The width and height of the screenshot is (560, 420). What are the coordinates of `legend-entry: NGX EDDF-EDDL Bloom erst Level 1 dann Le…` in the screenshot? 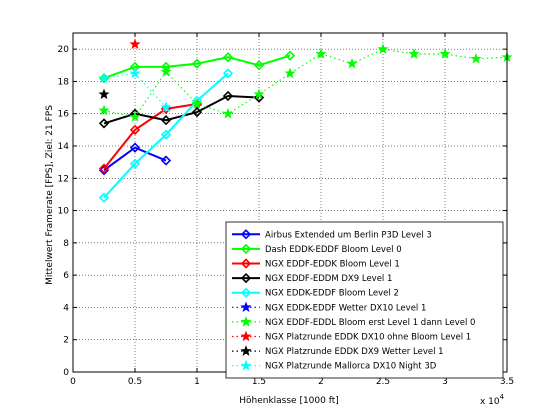 It's located at (353, 322).